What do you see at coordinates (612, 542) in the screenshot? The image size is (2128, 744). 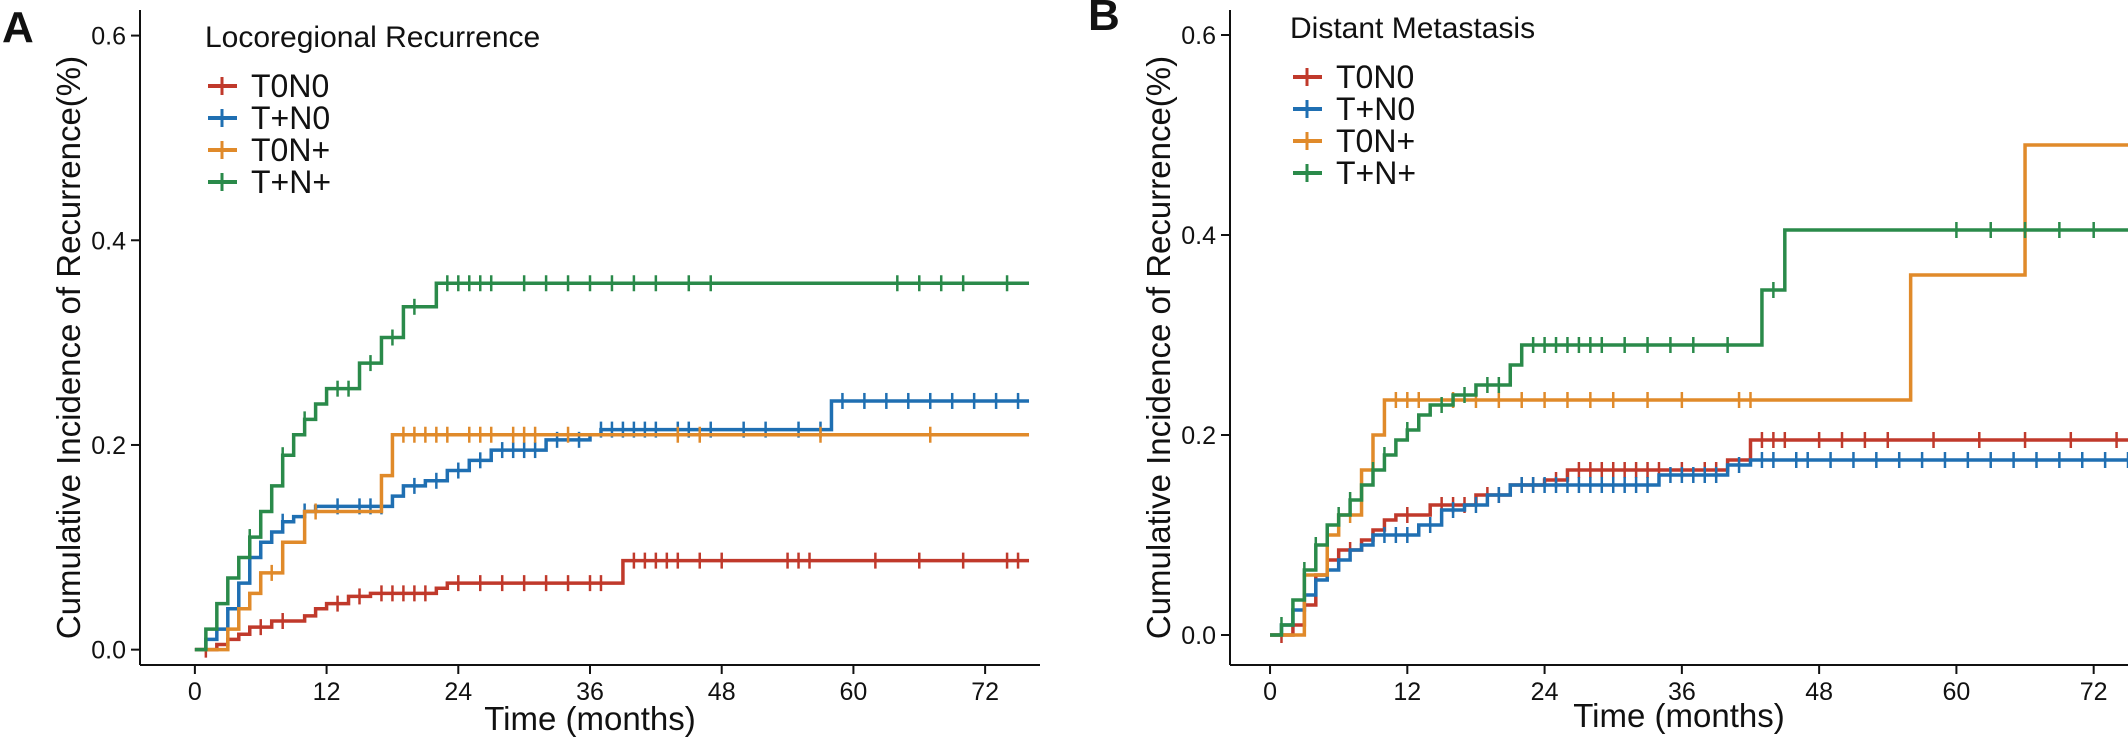 I see `series-line-T0N+` at bounding box center [612, 542].